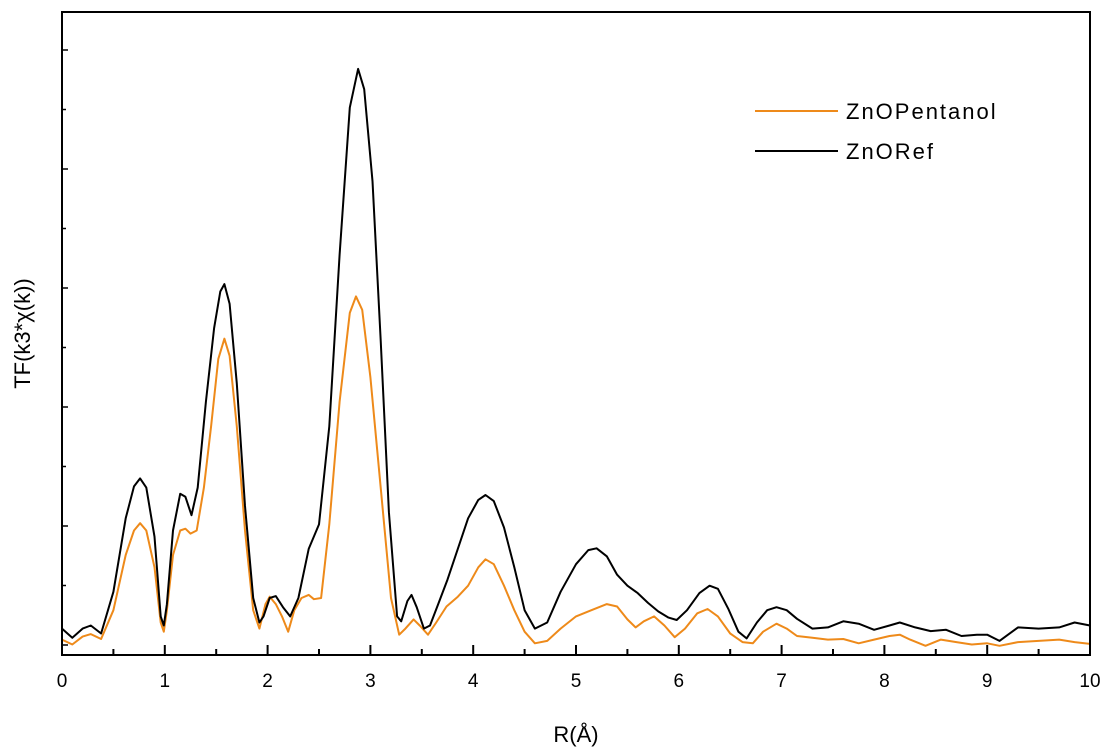 The image size is (1111, 749). Describe the element at coordinates (781, 681) in the screenshot. I see `x-tick-label: 7` at that location.